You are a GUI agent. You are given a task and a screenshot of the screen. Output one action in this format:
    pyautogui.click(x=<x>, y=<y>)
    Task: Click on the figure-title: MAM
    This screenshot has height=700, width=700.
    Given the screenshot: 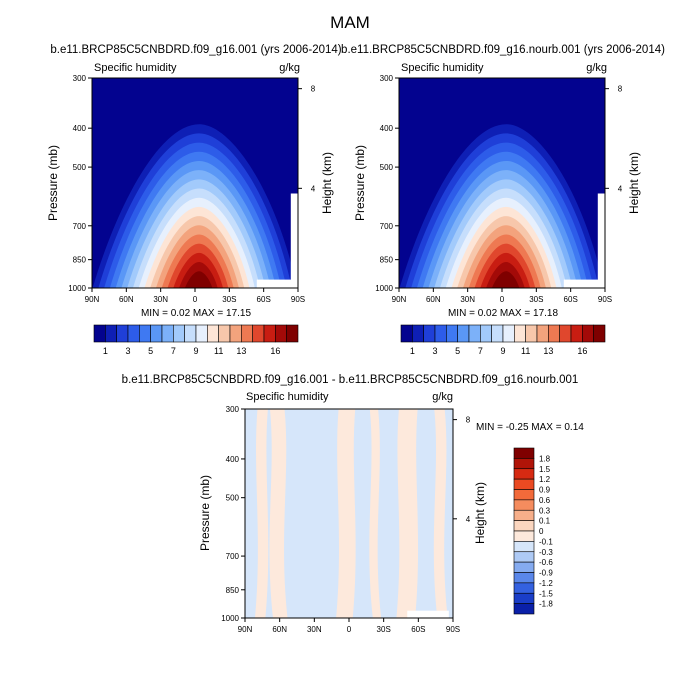 What is the action you would take?
    pyautogui.click(x=350, y=22)
    